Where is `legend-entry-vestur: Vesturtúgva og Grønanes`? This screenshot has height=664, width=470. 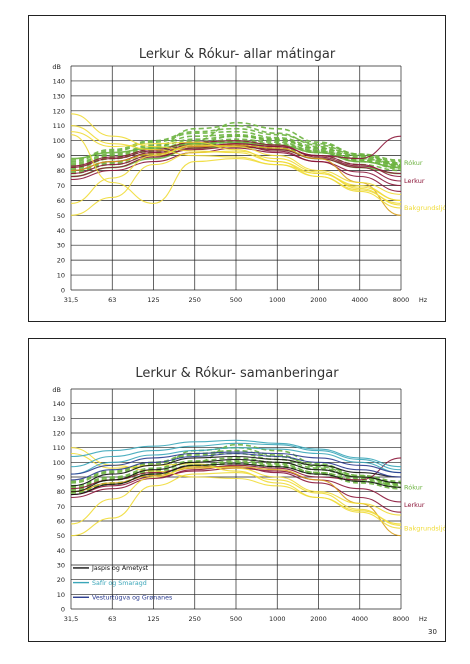 legend-entry-vestur: Vesturtúgva og Grønanes is located at coordinates (132, 597).